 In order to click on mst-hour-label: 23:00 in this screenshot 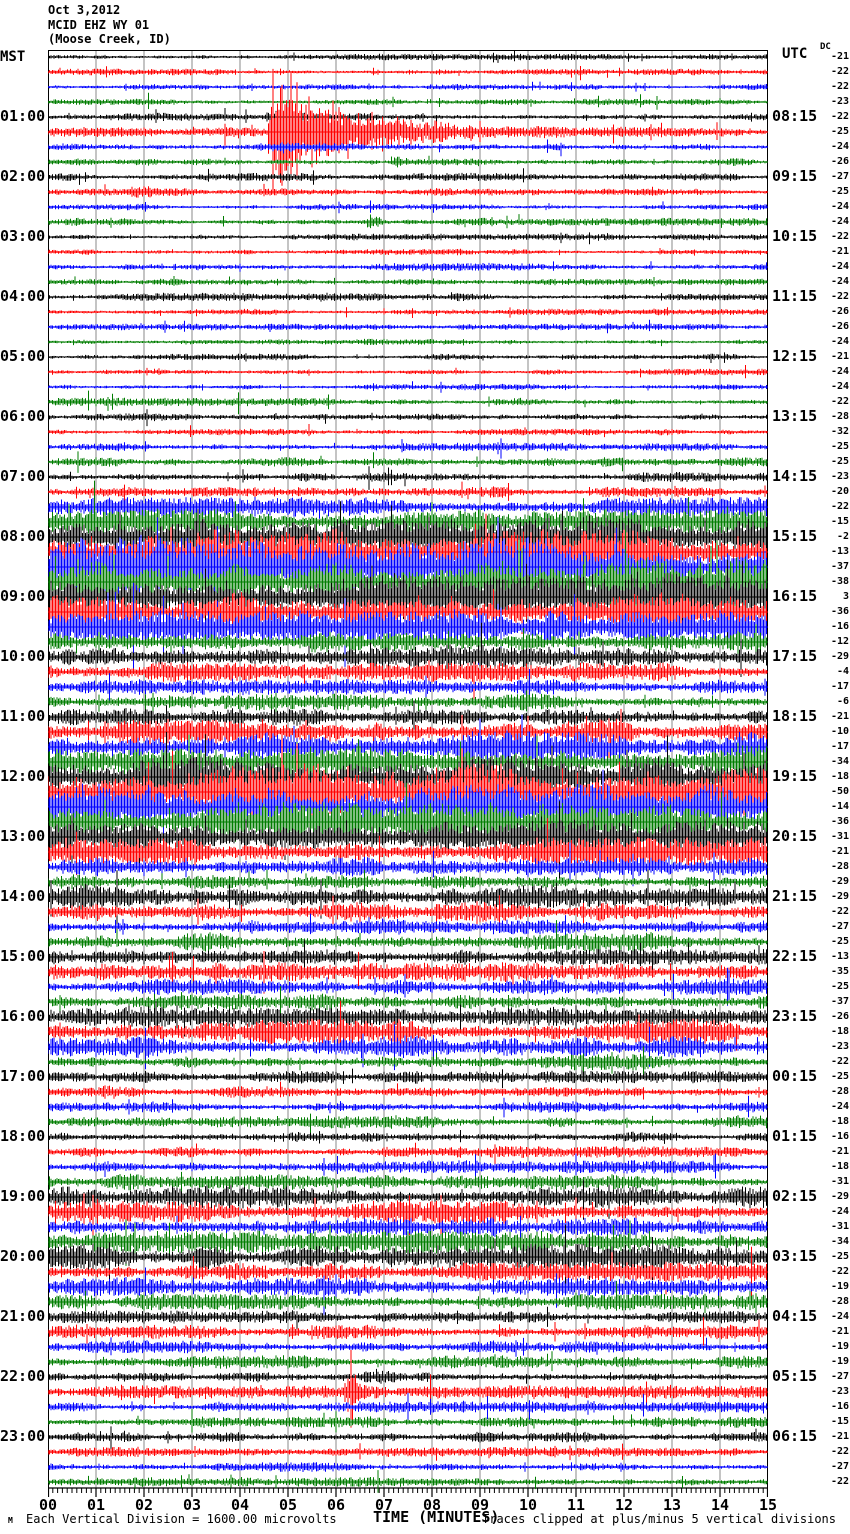, I will do `click(23, 1436)`.